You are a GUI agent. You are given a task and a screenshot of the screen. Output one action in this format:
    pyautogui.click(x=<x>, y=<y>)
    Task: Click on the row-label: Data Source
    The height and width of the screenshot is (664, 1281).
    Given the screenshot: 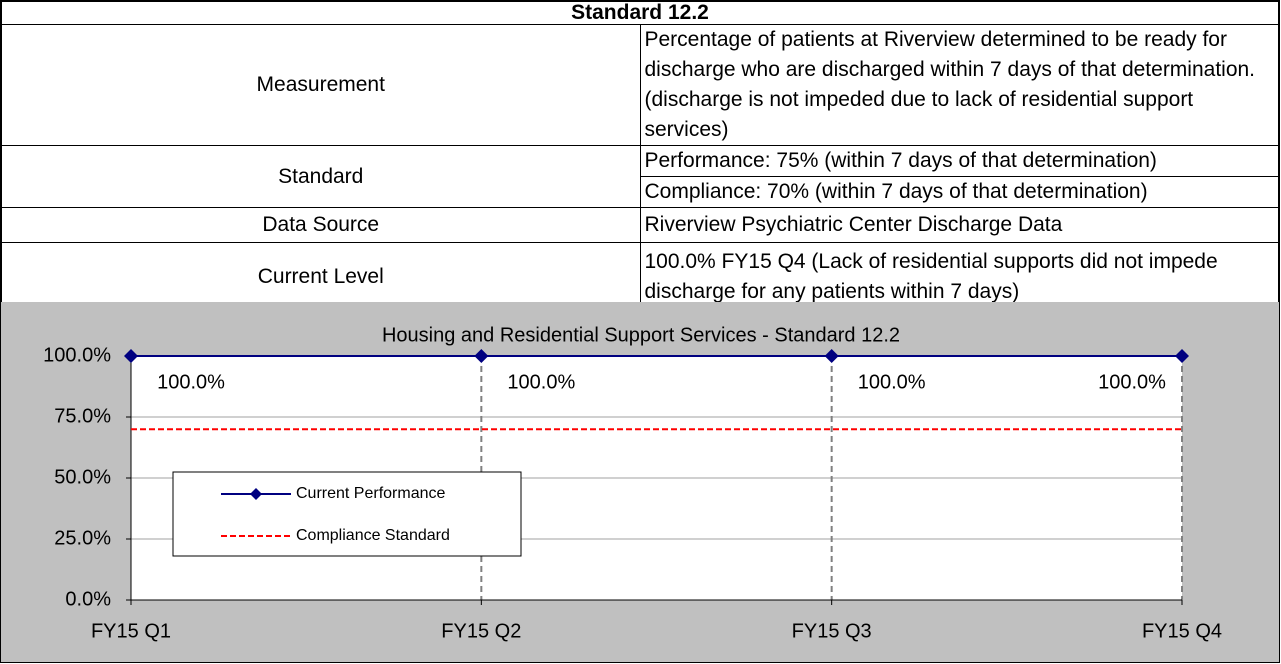 What is the action you would take?
    pyautogui.click(x=321, y=225)
    